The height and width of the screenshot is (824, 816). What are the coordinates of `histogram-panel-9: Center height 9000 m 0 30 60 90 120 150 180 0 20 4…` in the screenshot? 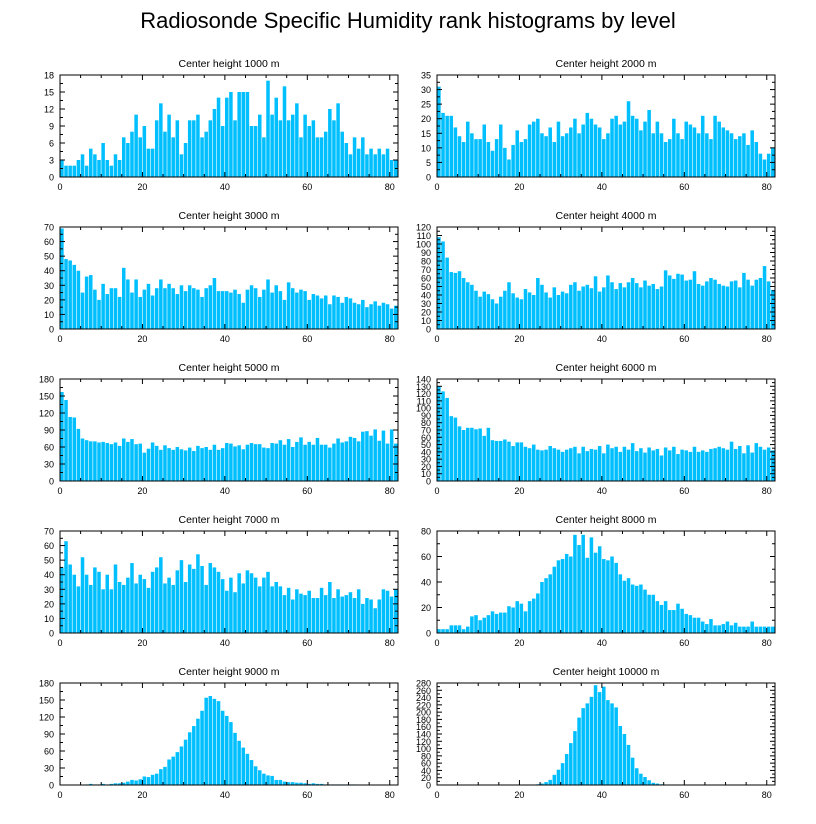 It's located at (219, 733).